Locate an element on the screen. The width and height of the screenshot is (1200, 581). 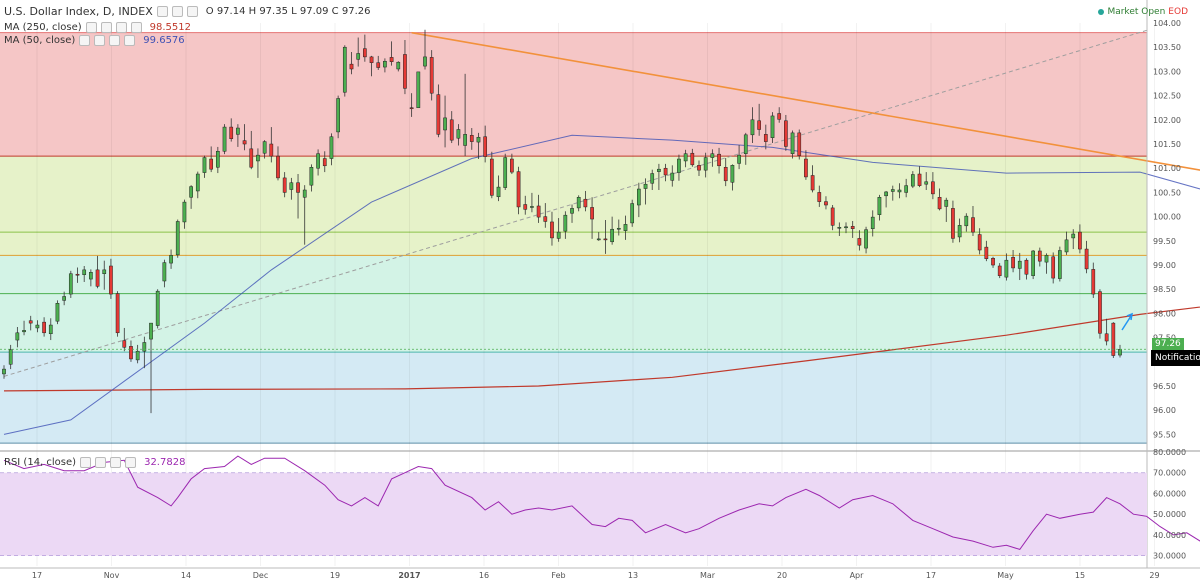
price-tick-label: 103.50 is located at coordinates (1167, 47).